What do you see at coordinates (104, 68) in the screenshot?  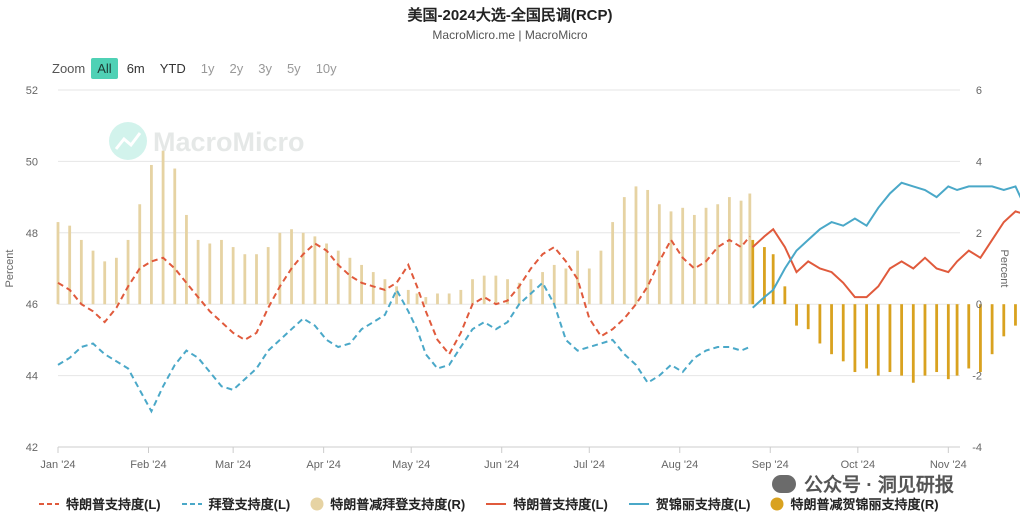 I see `zoom-btn-all: All` at bounding box center [104, 68].